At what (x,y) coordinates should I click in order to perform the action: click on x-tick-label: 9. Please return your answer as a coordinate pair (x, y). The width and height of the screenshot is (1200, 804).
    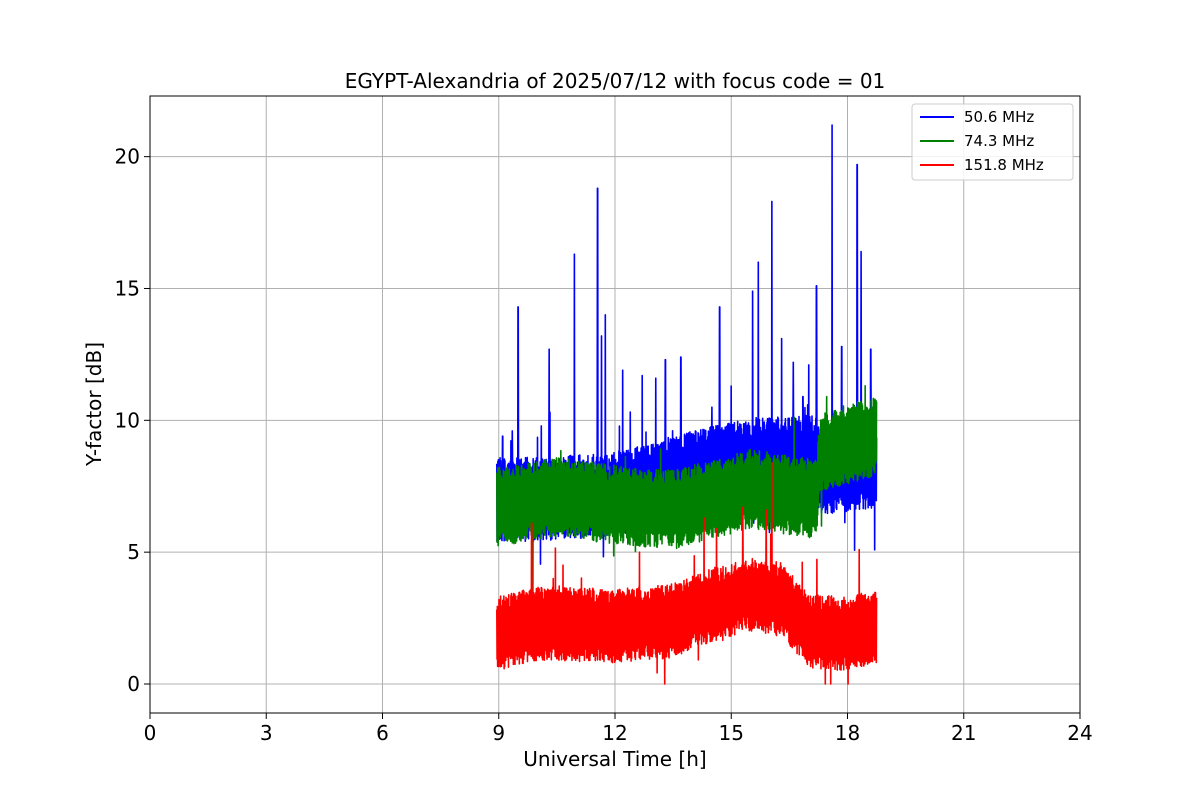
    Looking at the image, I should click on (498, 733).